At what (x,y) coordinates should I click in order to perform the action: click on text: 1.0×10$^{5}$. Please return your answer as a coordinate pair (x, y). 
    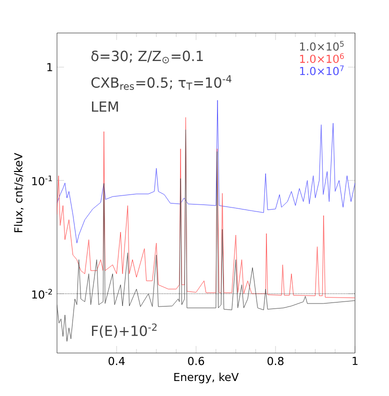
    Looking at the image, I should click on (322, 45).